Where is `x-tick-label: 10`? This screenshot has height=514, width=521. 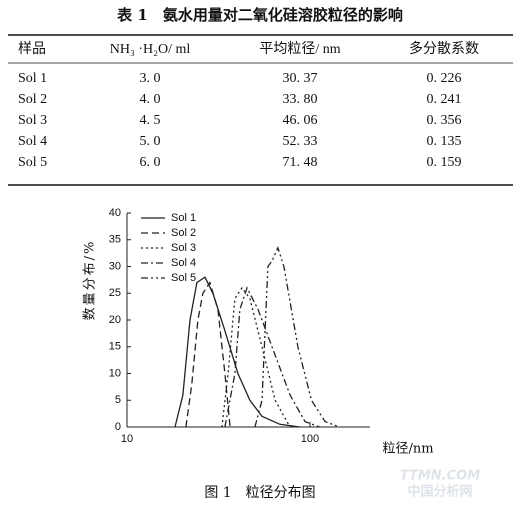
x-tick-label: 10 is located at coordinates (127, 439).